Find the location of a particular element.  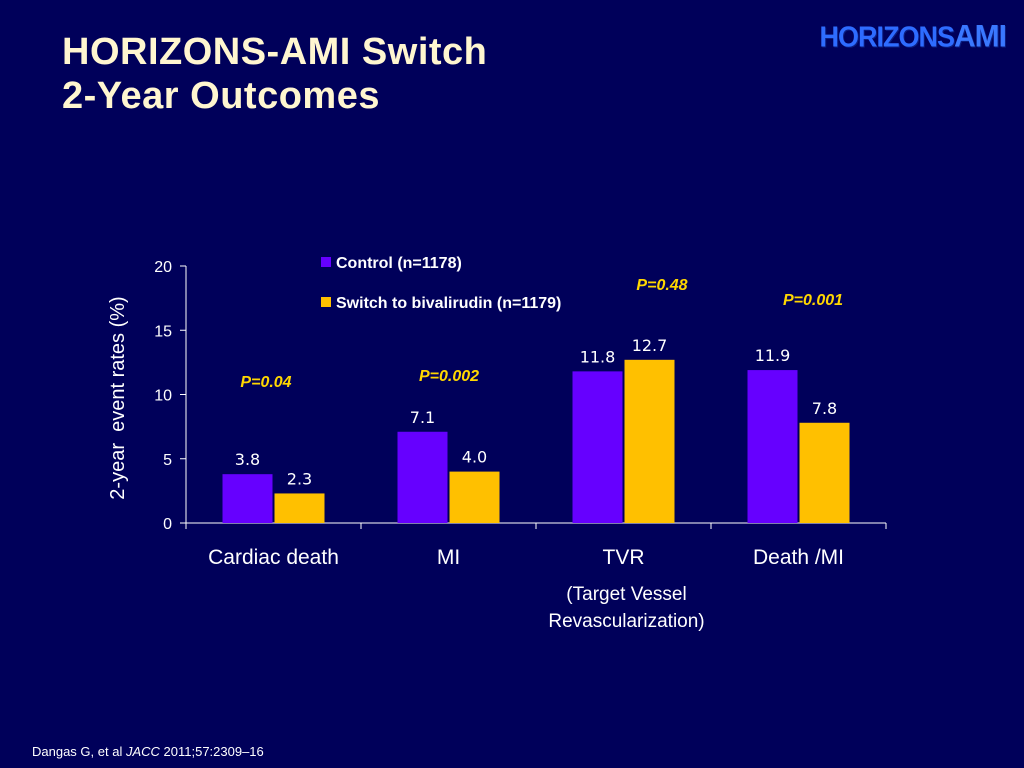

y-tick-label: 15 is located at coordinates (163, 331).